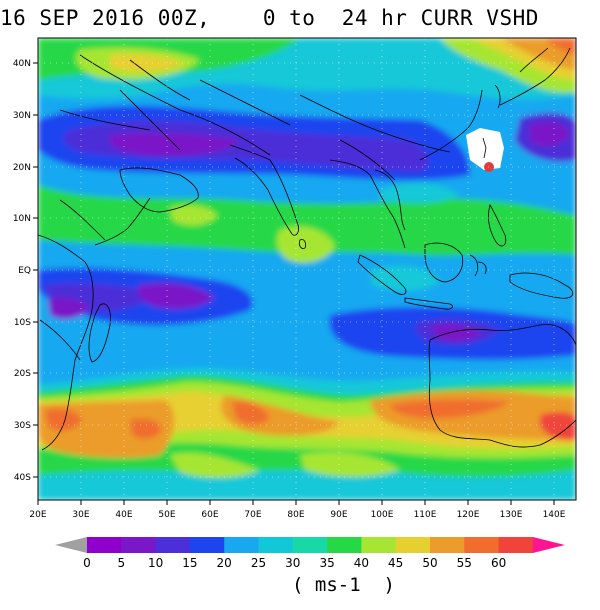  I want to click on colorbar-label: 25, so click(258, 563).